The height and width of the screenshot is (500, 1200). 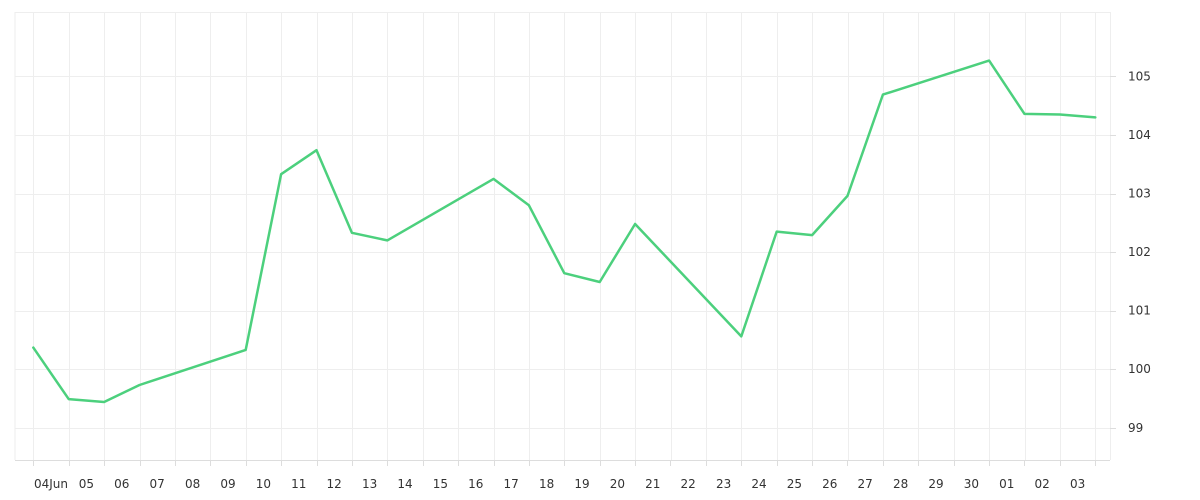 What do you see at coordinates (723, 484) in the screenshot?
I see `x-tick-label: 23` at bounding box center [723, 484].